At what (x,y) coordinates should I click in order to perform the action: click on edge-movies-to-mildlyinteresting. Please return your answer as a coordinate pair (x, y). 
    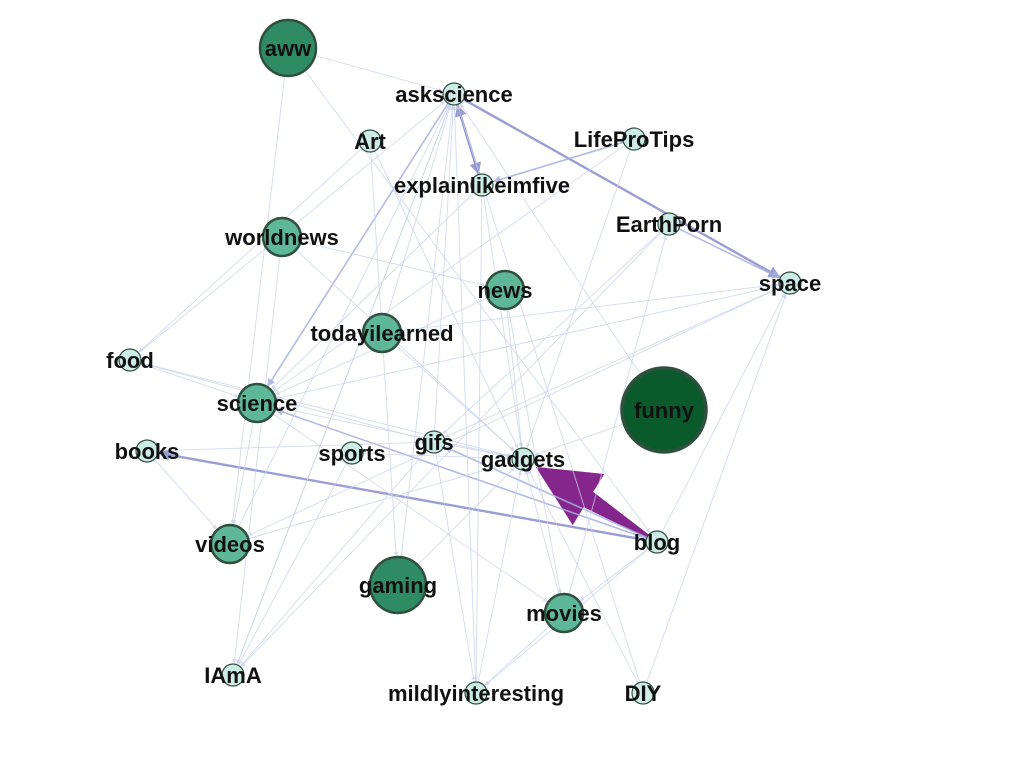
    Looking at the image, I should click on (517, 655).